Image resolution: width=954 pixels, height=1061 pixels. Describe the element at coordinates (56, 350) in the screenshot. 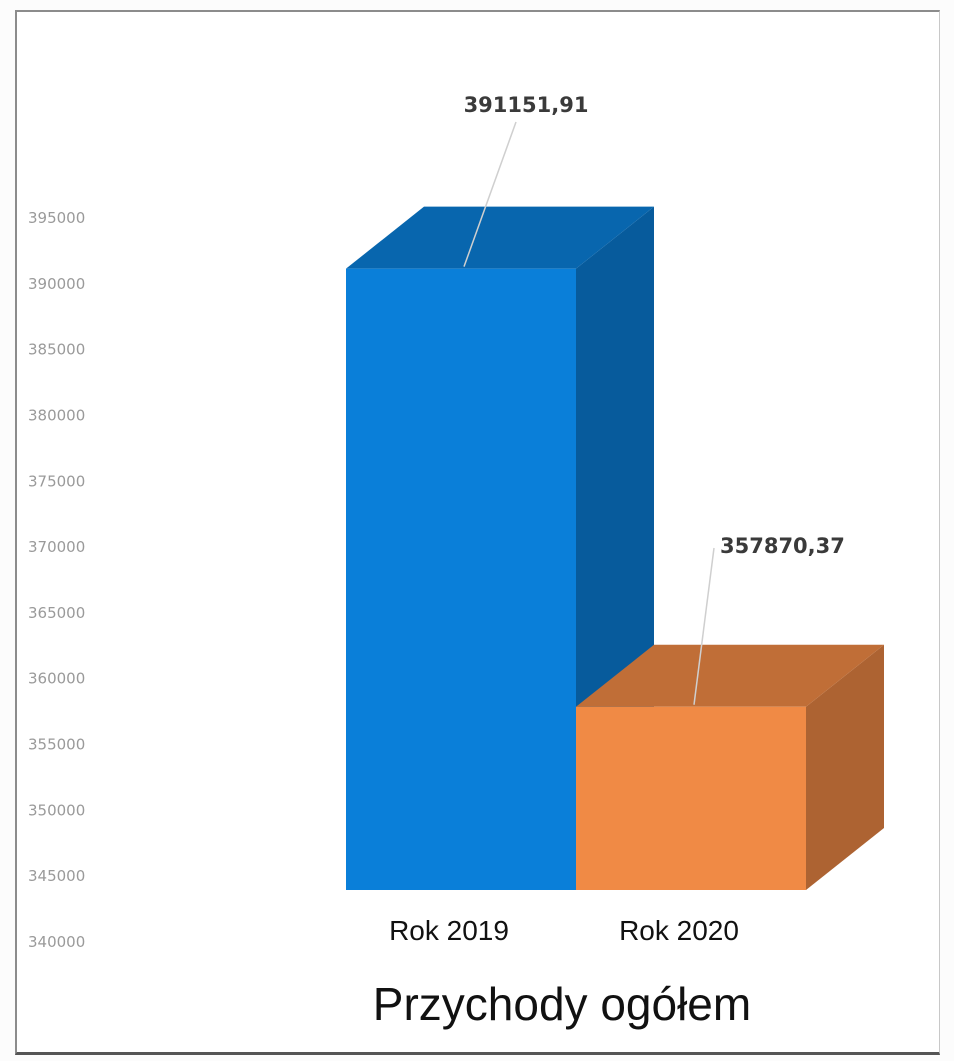

I see `y-tick-label: 385000` at that location.